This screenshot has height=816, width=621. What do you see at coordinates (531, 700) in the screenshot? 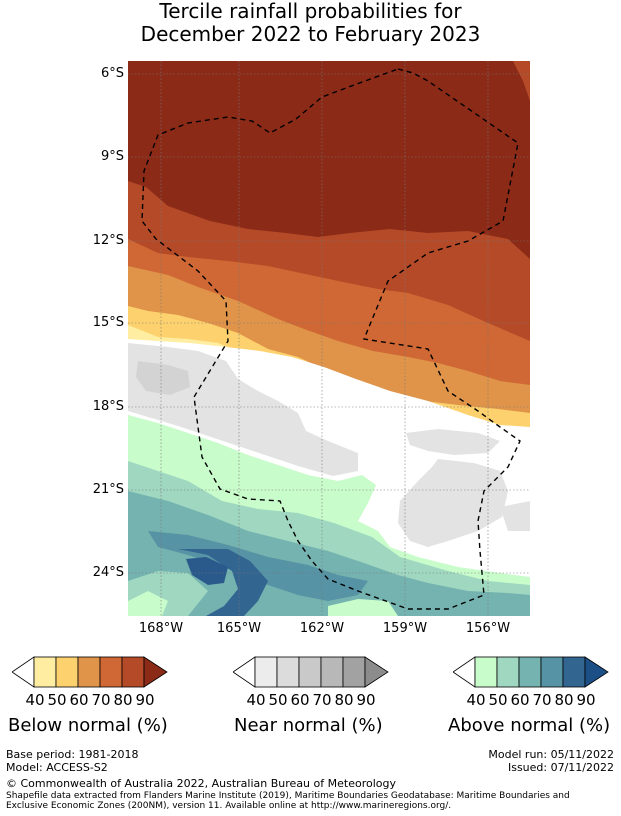
I see `legend-above-labels: 40 50 60 70 80 90` at bounding box center [531, 700].